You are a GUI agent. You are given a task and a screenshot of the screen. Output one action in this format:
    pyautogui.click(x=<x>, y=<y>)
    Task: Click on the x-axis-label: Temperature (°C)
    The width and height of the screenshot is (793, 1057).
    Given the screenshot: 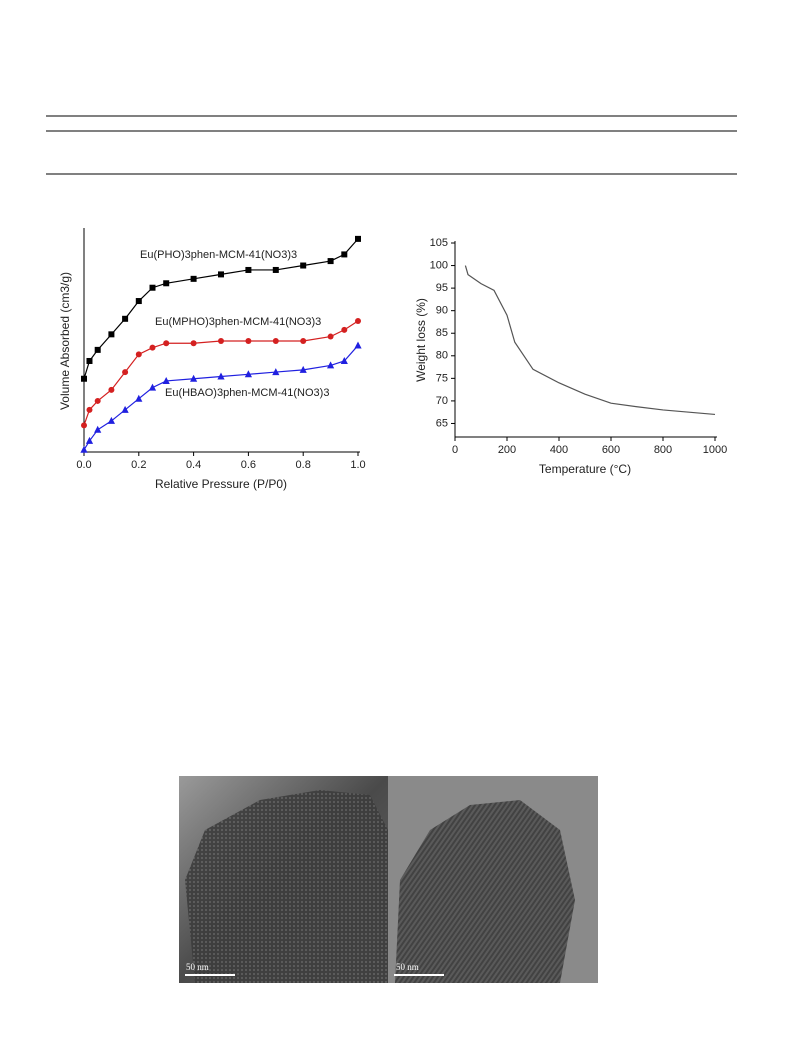 What is the action you would take?
    pyautogui.click(x=585, y=469)
    